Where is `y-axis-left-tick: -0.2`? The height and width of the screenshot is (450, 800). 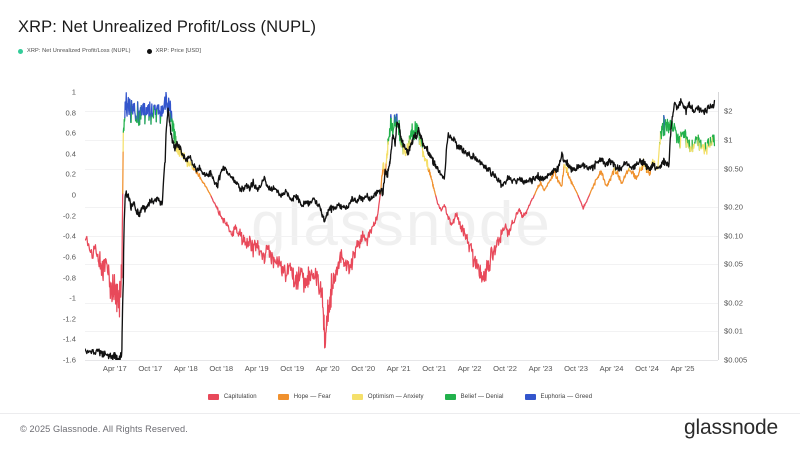 y-axis-left-tick: -0.2 is located at coordinates (69, 216).